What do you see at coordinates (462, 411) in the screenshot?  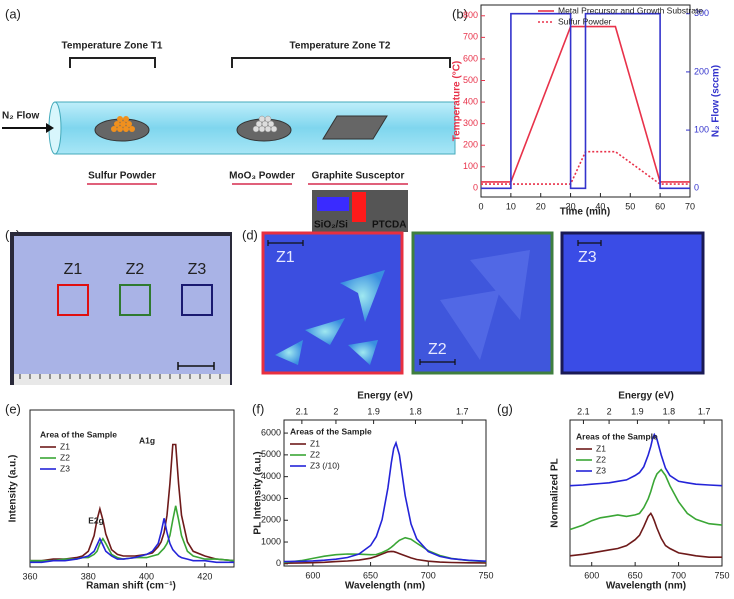 I see `x2-tick-label: 1.7` at bounding box center [462, 411].